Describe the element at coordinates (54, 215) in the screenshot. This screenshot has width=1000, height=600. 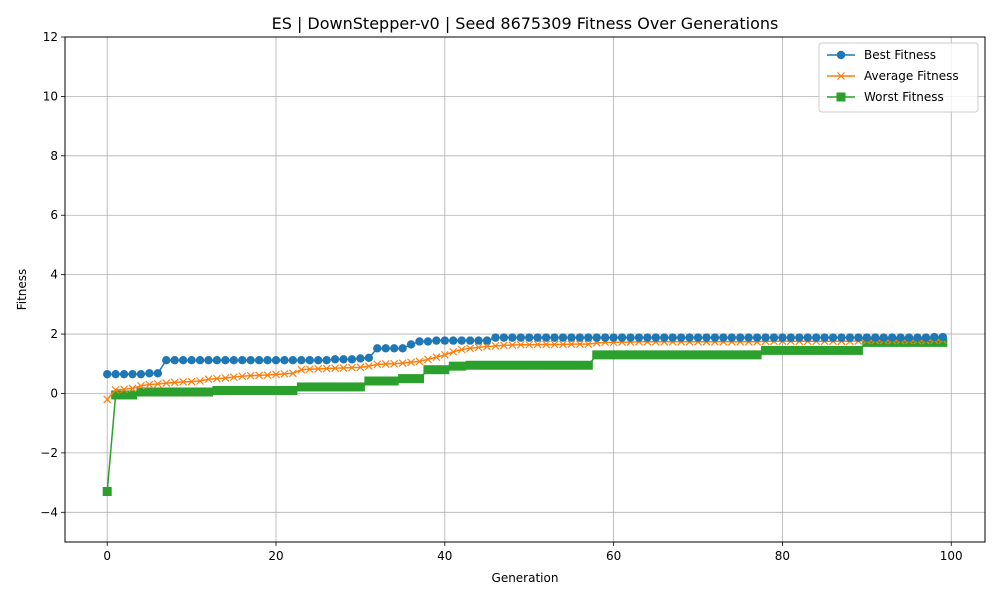
I see `y-tick-label: 6` at that location.